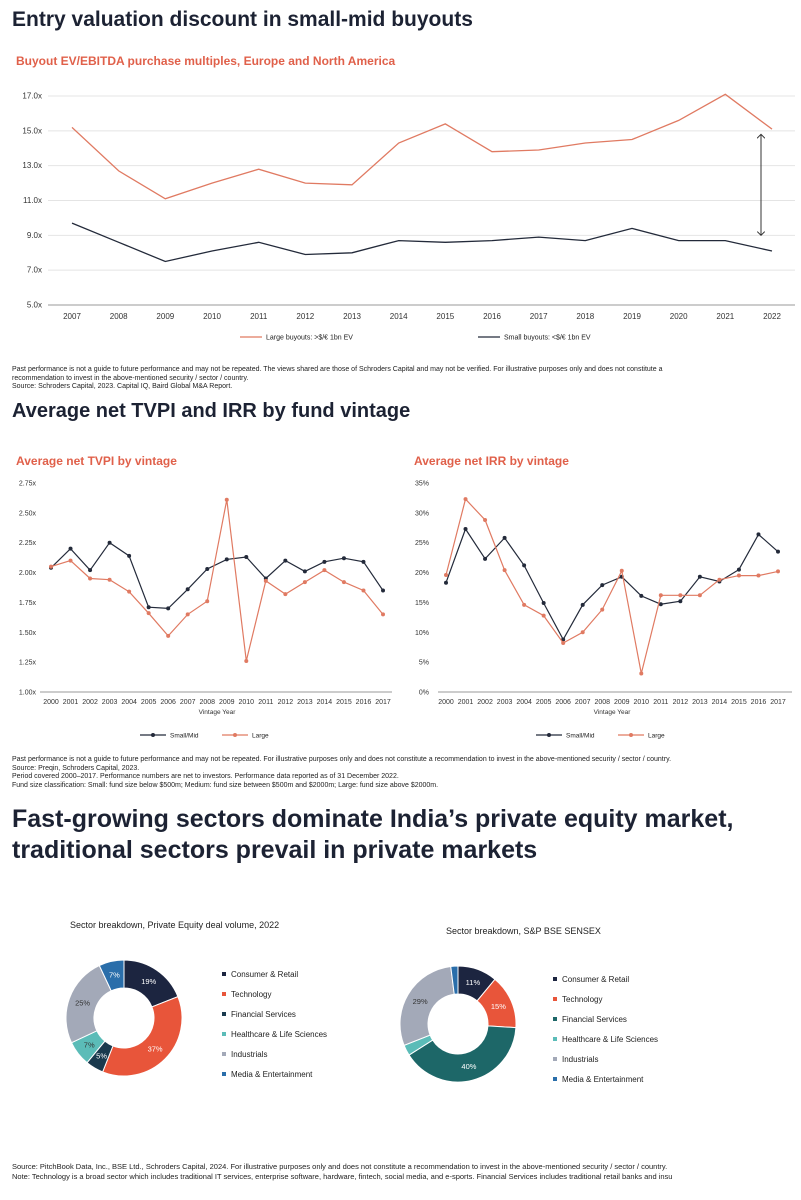  What do you see at coordinates (124, 1018) in the screenshot?
I see `pe-deal-volume-donut: 19%37%5%7%25%7%` at bounding box center [124, 1018].